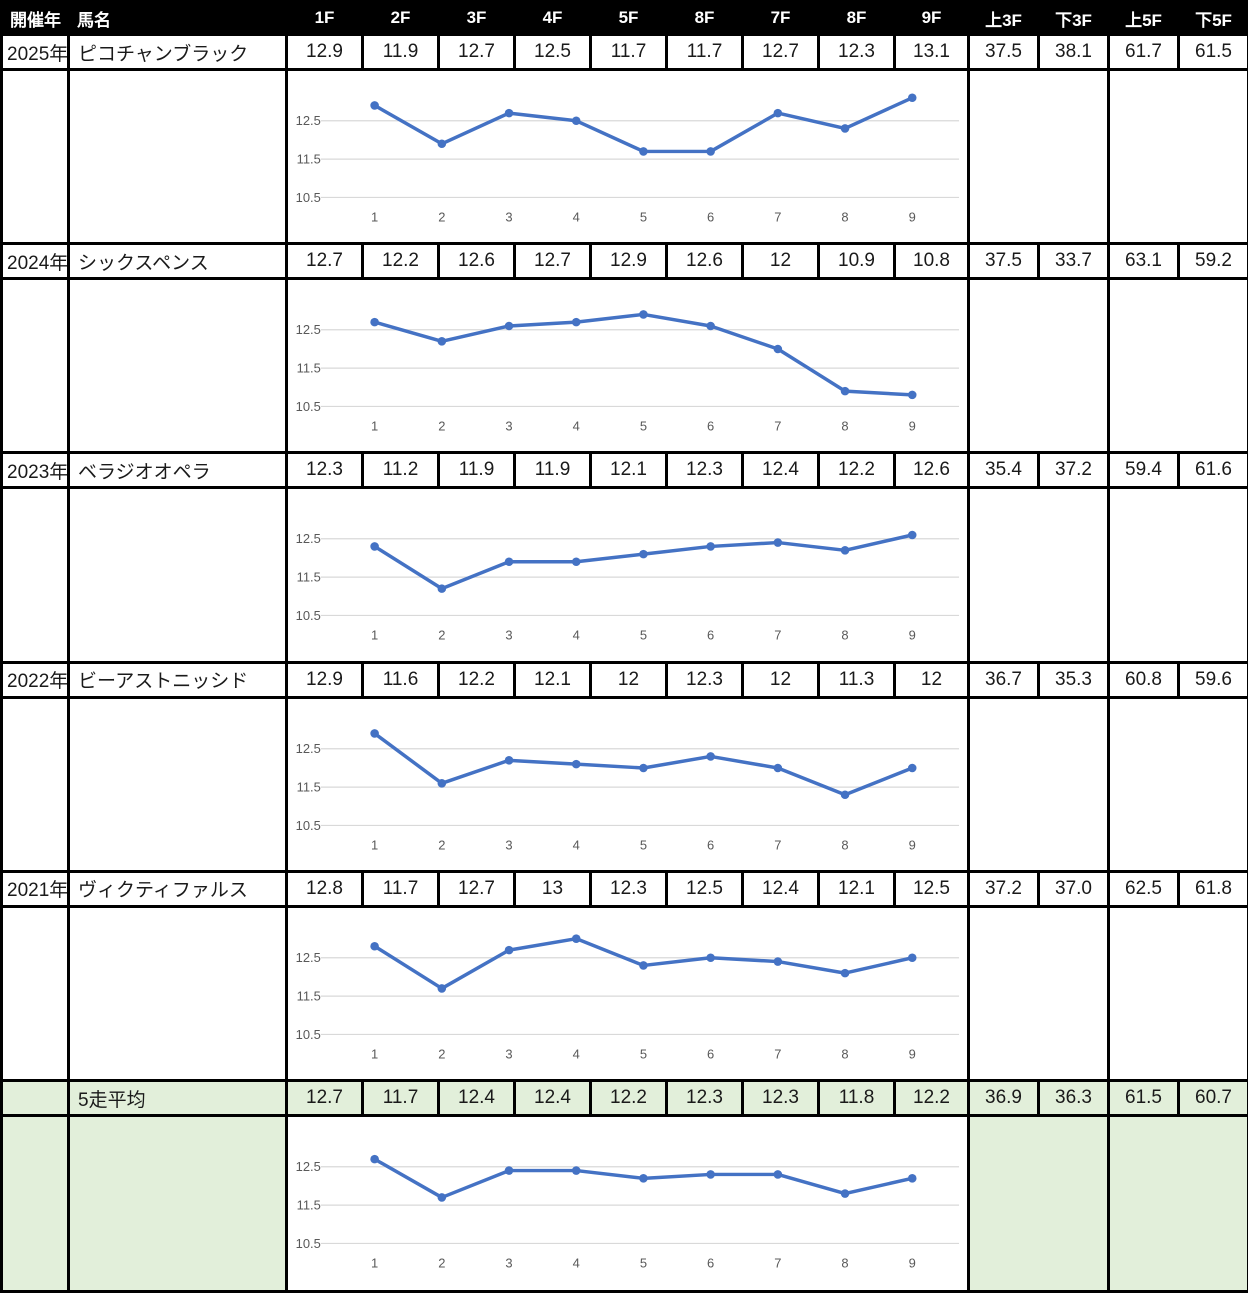 The width and height of the screenshot is (1248, 1293). Describe the element at coordinates (857, 679) in the screenshot. I see `lap-cell: 11.3` at that location.